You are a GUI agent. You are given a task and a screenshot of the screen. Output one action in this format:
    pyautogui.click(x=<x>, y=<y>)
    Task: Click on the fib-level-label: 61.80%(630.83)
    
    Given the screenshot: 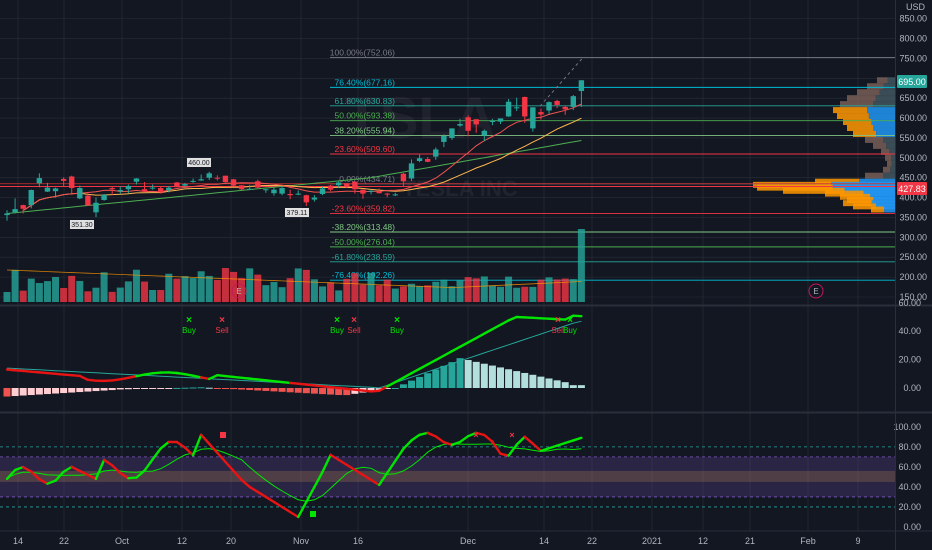 What is the action you would take?
    pyautogui.click(x=365, y=101)
    